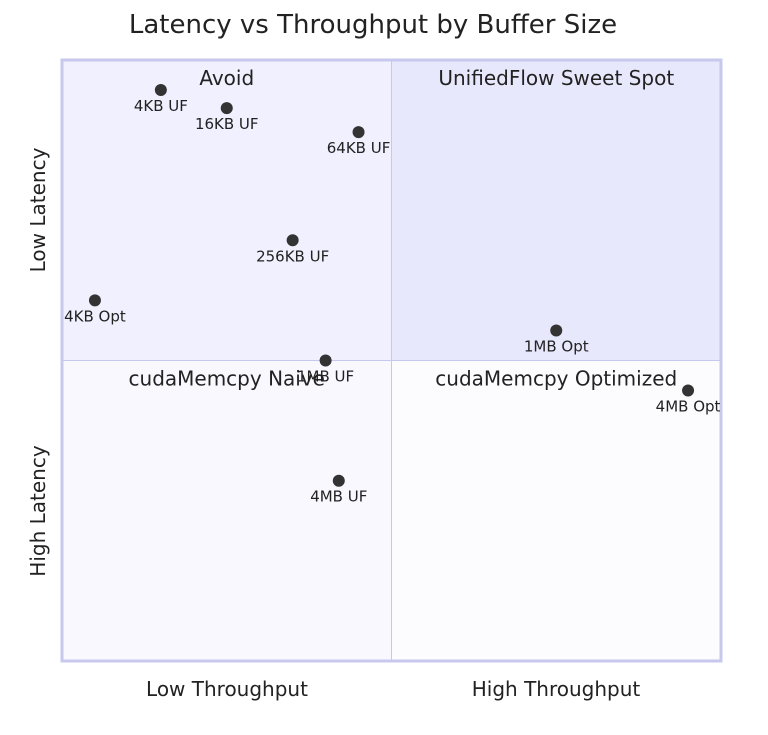 This screenshot has width=768, height=735. What do you see at coordinates (556, 689) in the screenshot?
I see `x-axis-high-label: High Throughput` at bounding box center [556, 689].